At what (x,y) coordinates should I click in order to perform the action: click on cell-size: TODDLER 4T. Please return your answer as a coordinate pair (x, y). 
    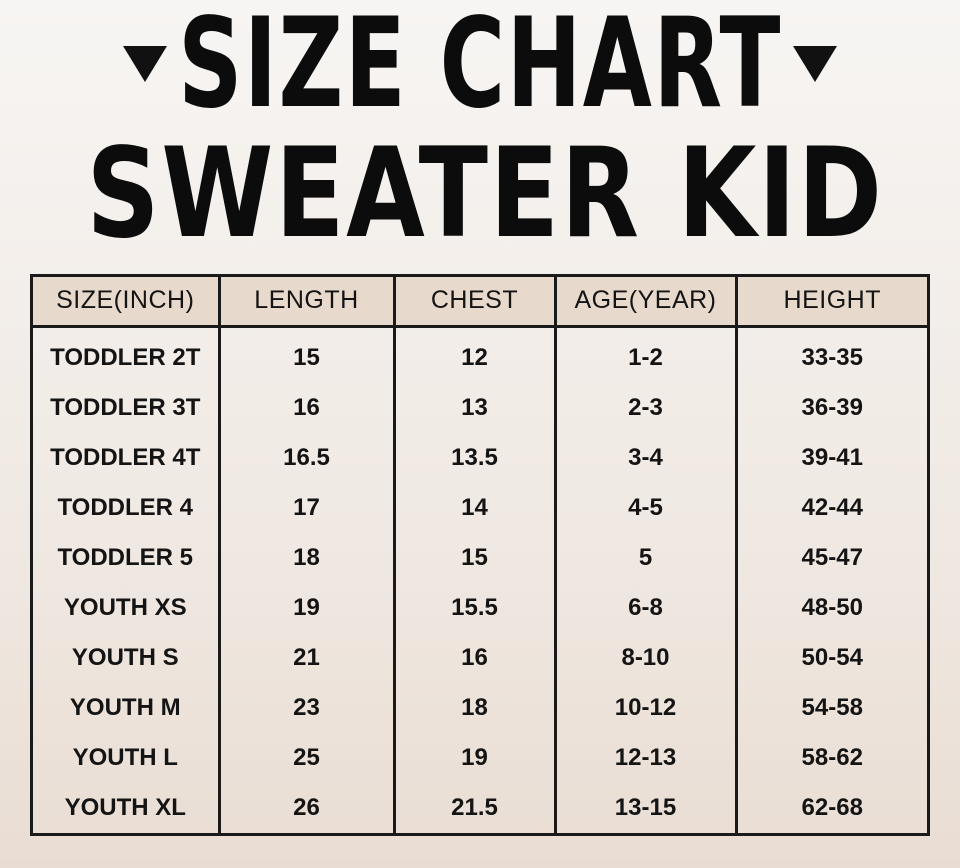
    Looking at the image, I should click on (127, 458).